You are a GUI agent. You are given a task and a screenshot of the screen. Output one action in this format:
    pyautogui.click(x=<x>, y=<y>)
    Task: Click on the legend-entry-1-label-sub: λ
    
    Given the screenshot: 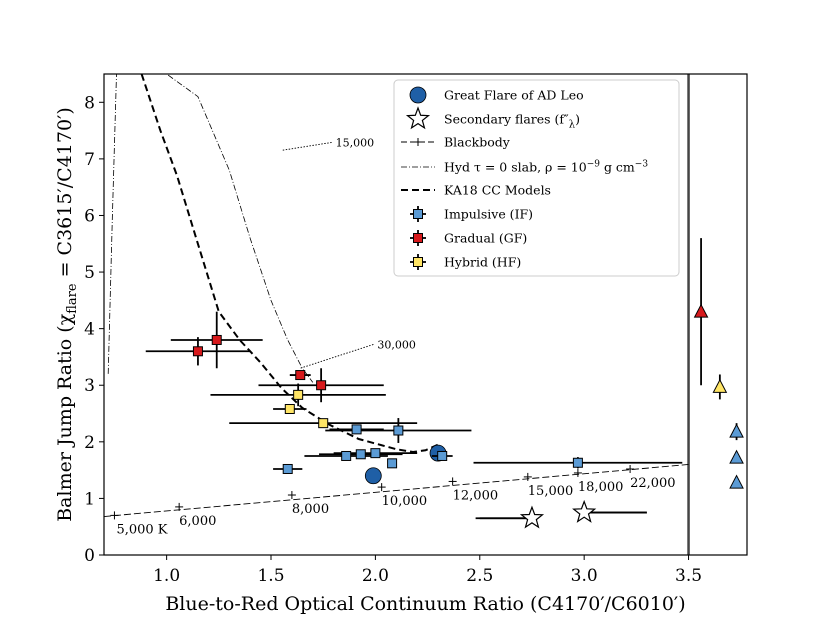 What is the action you would take?
    pyautogui.click(x=572, y=125)
    